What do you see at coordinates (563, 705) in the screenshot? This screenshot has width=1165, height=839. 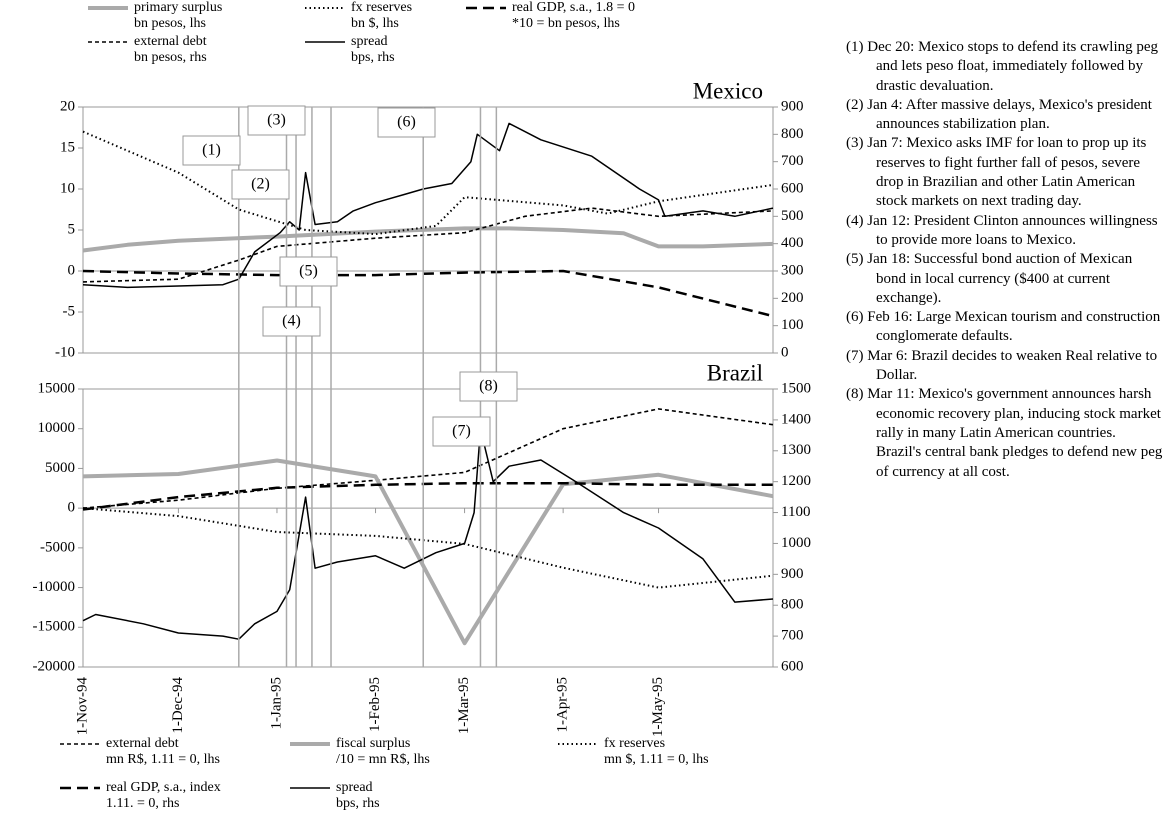 I see `x-tick-label: 1-Apr-95` at bounding box center [563, 705].